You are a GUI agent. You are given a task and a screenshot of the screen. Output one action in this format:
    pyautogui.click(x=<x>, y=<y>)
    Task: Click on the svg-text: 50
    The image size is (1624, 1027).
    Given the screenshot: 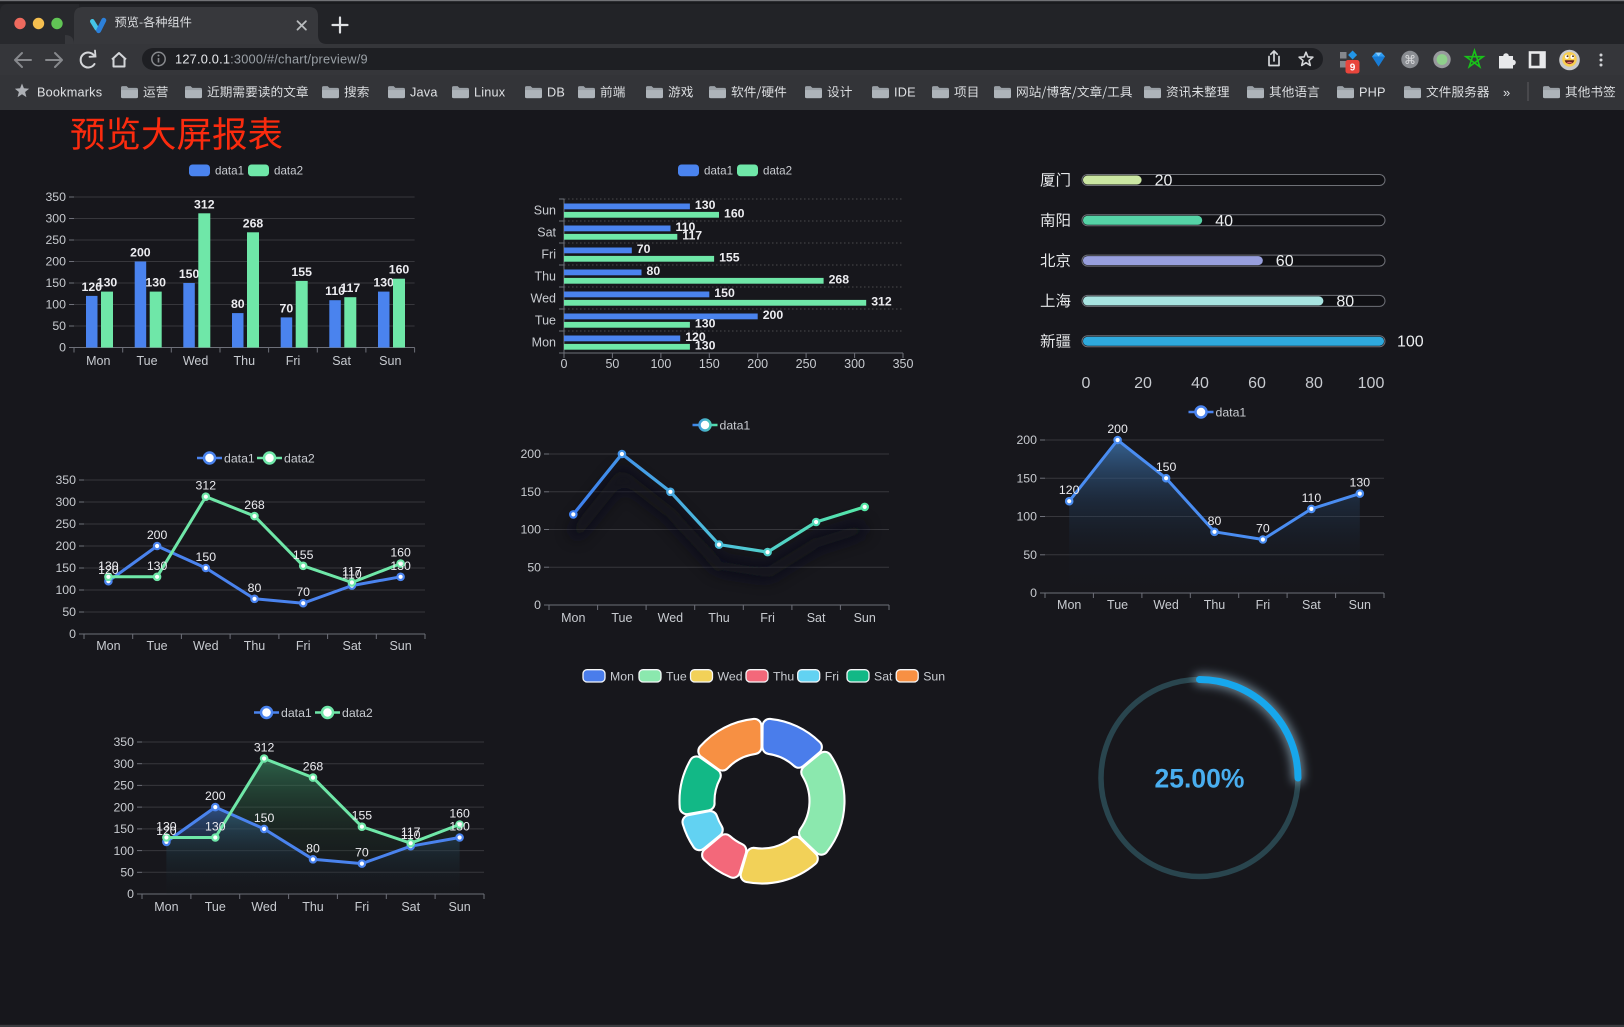 What is the action you would take?
    pyautogui.click(x=1030, y=555)
    